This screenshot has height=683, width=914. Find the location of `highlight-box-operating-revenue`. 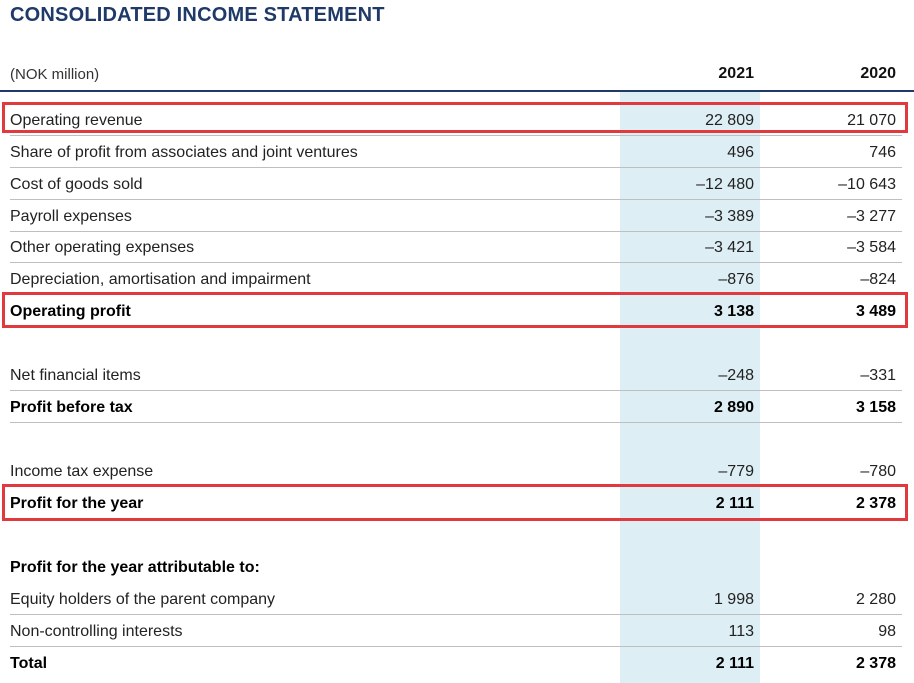

highlight-box-operating-revenue is located at coordinates (455, 117).